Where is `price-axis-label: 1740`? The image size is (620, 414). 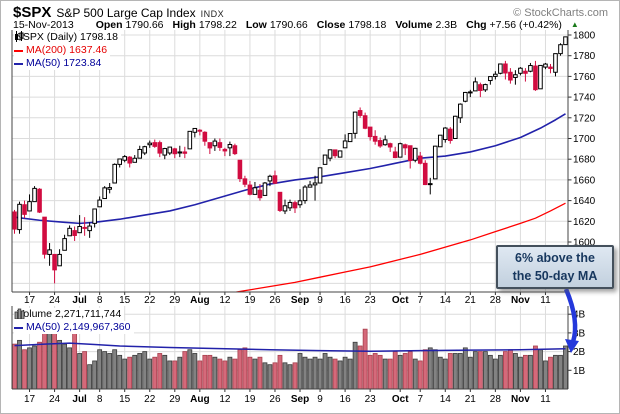 price-axis-label: 1740 is located at coordinates (584, 98).